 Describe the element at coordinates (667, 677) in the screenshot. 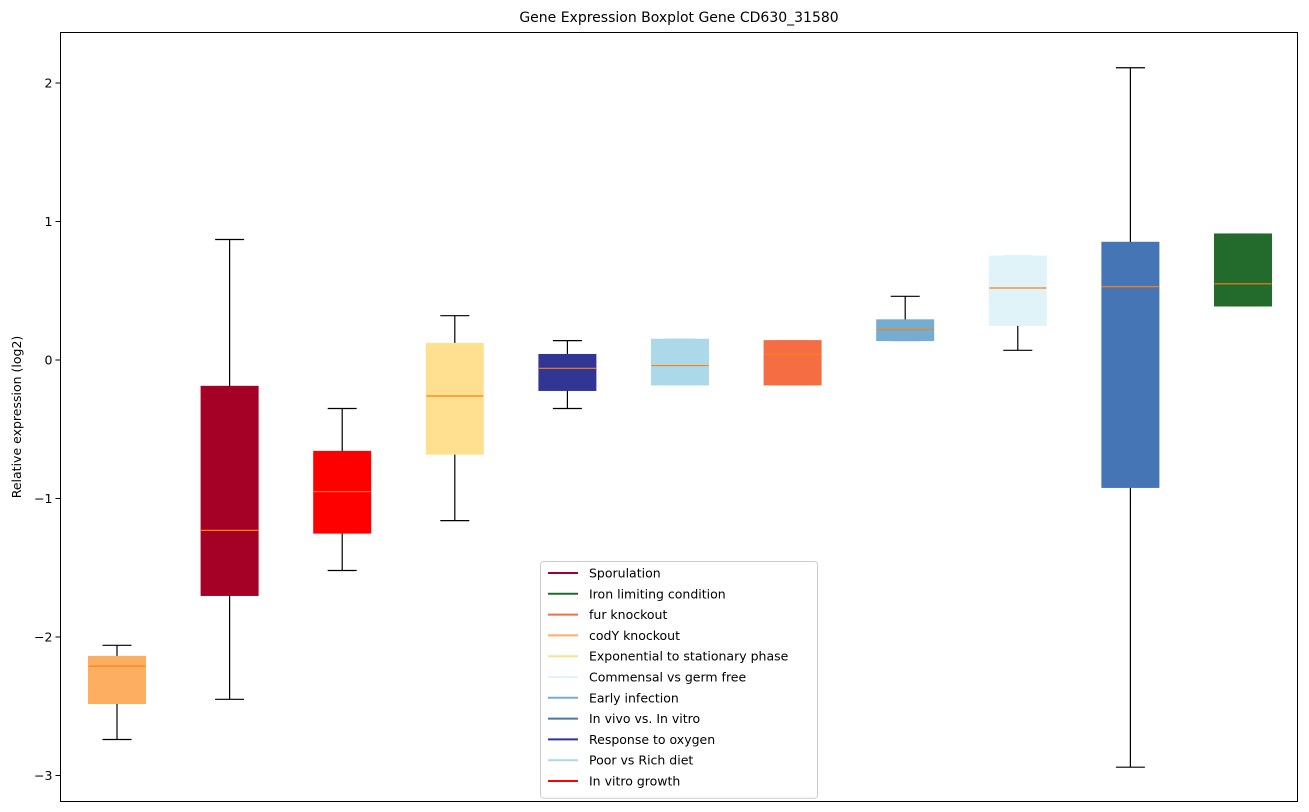

I see `legend-label: Commensal vs germ free` at that location.